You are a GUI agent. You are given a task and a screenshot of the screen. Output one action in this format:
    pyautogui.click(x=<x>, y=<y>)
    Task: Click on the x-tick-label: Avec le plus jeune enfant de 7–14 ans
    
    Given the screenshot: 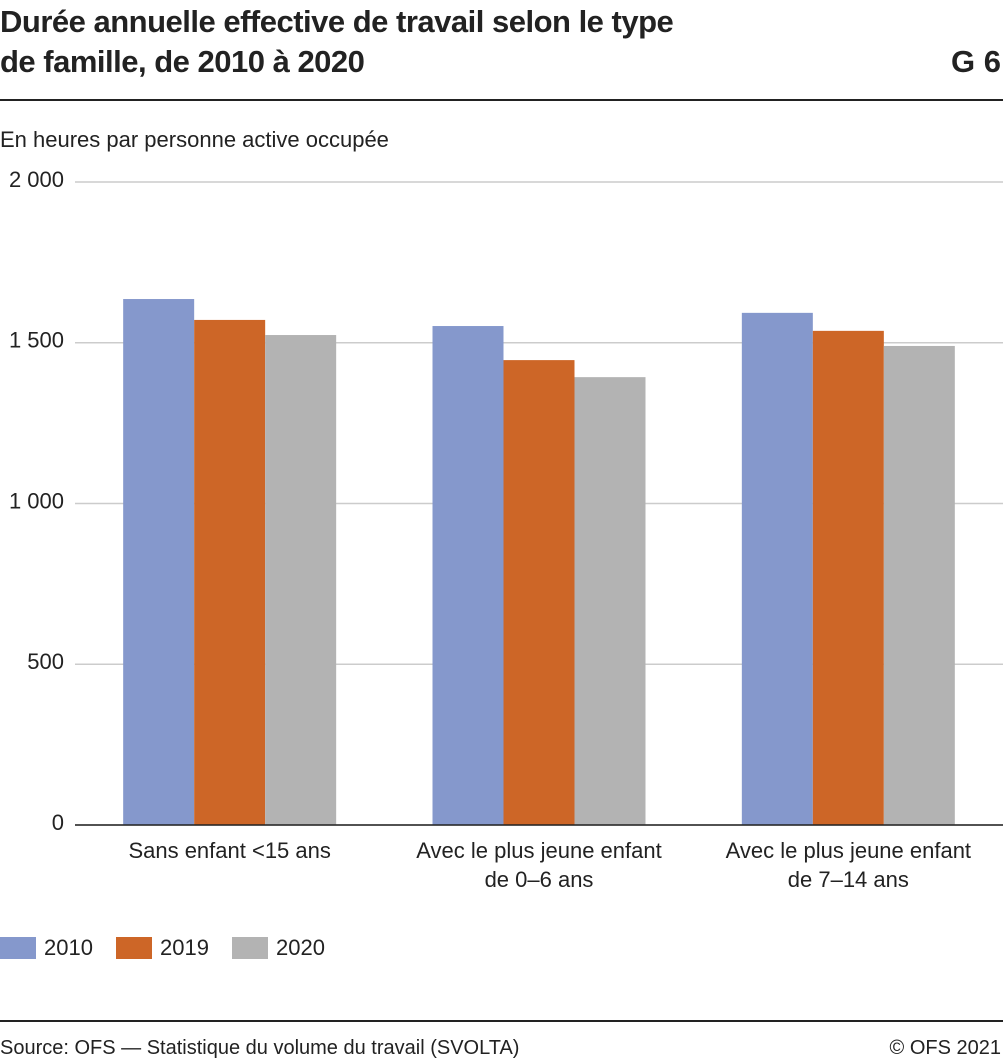 What is the action you would take?
    pyautogui.click(x=848, y=865)
    